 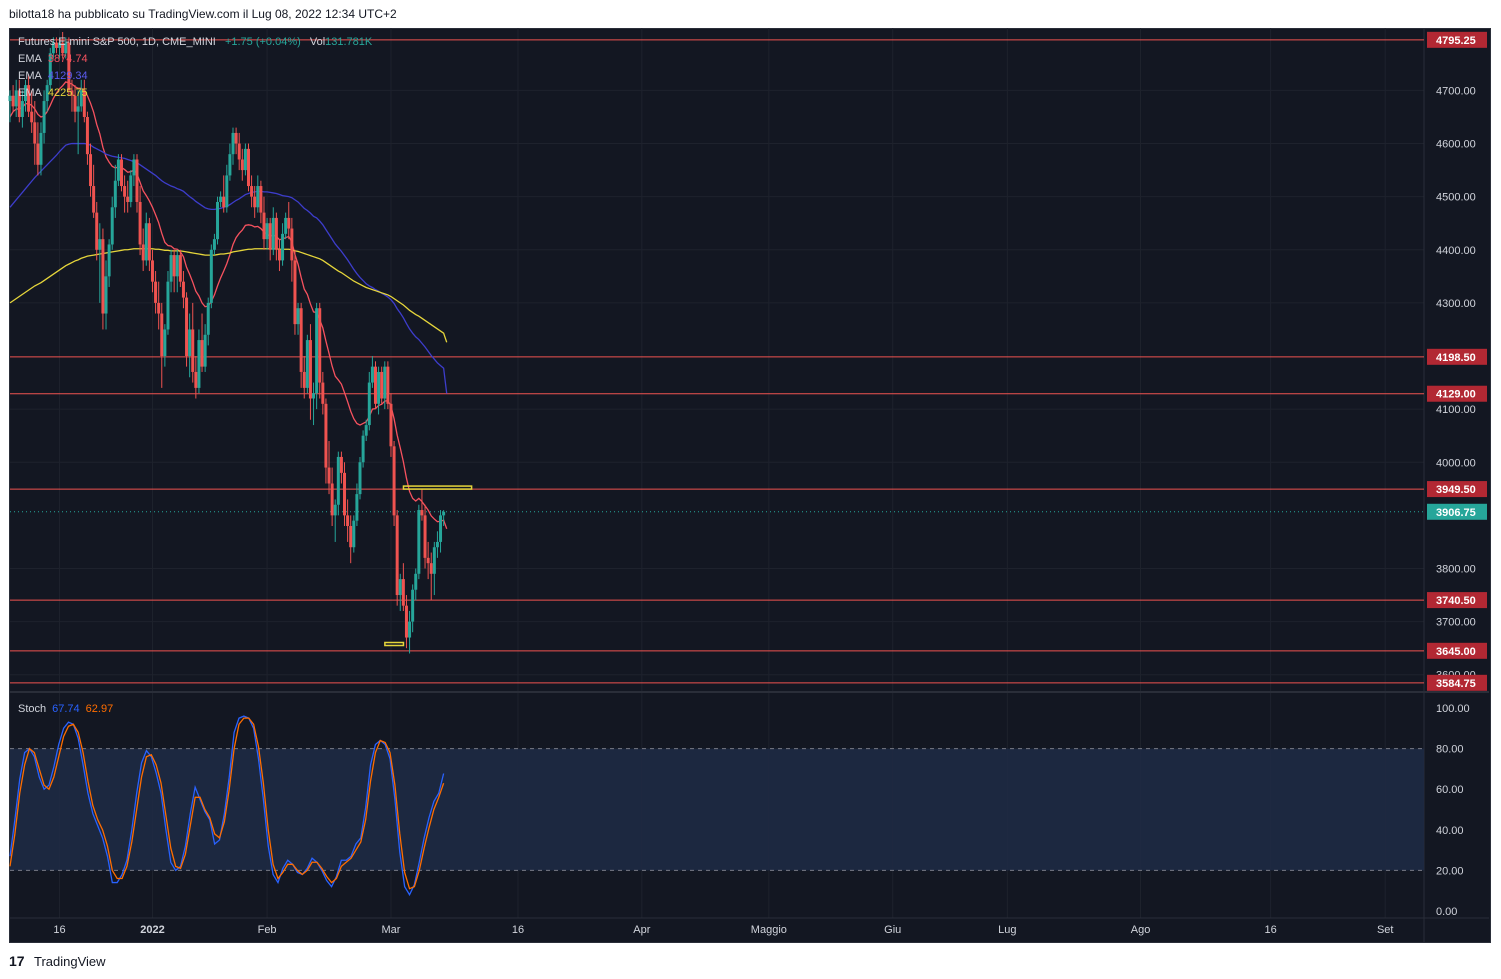 What do you see at coordinates (67, 93) in the screenshot?
I see `ema3-value: 4225.75` at bounding box center [67, 93].